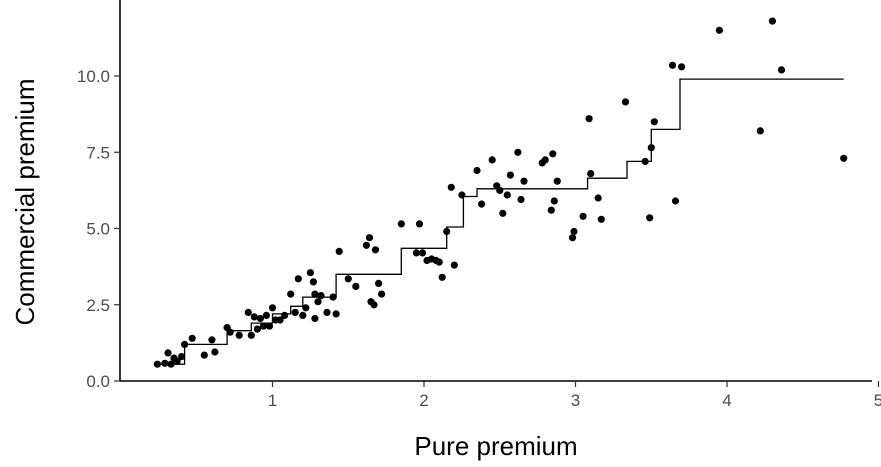  Describe the element at coordinates (272, 400) in the screenshot. I see `x-tick-label: 1` at that location.